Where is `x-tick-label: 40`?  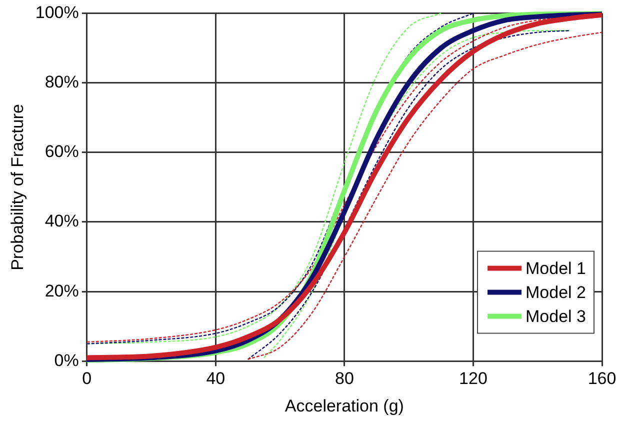
x-tick-label: 40 is located at coordinates (216, 378).